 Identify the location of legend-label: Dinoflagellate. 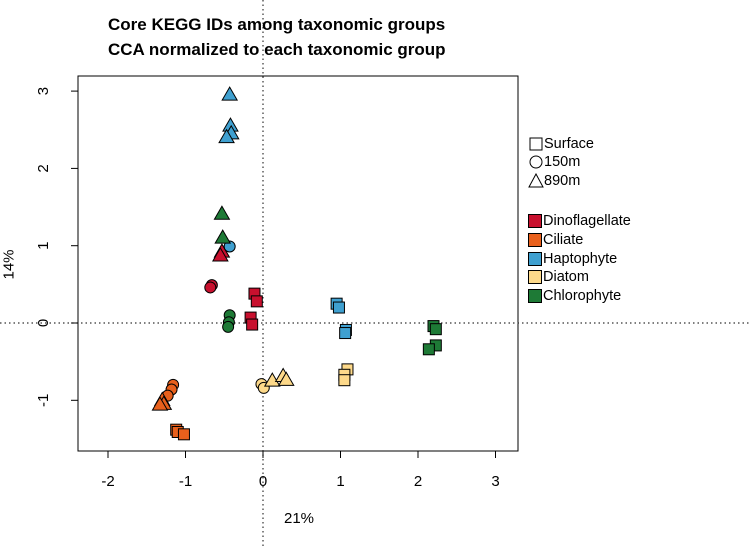
(587, 221).